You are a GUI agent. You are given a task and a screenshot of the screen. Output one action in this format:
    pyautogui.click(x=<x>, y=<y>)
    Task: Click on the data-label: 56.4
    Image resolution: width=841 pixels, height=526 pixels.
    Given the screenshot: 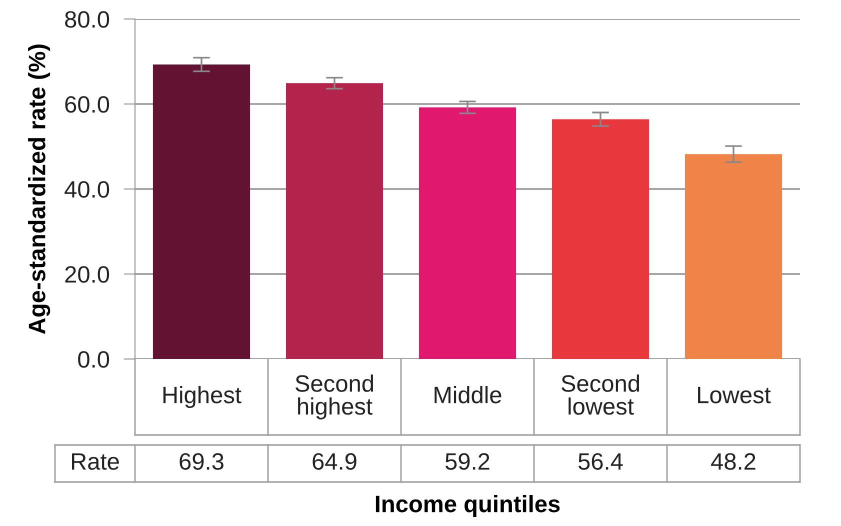 What is the action you would take?
    pyautogui.click(x=600, y=461)
    